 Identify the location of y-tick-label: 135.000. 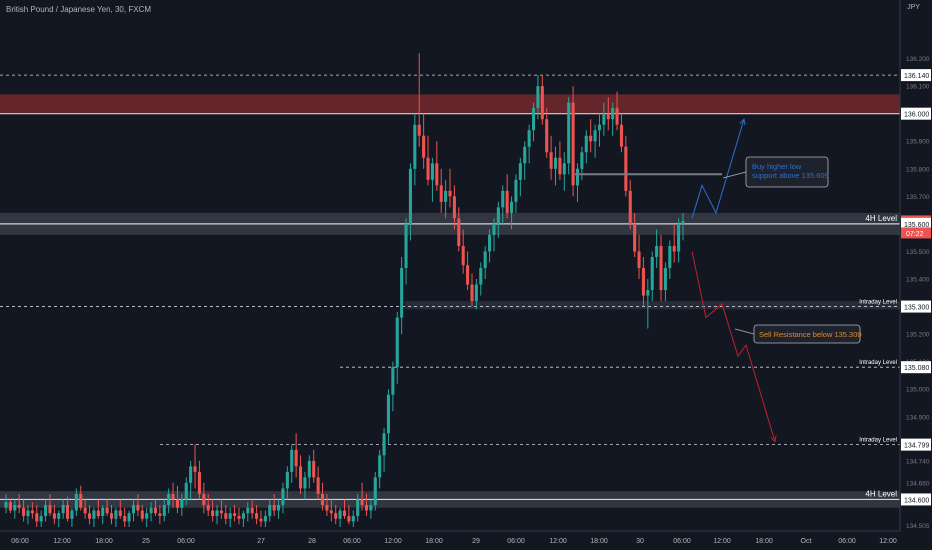
(918, 390).